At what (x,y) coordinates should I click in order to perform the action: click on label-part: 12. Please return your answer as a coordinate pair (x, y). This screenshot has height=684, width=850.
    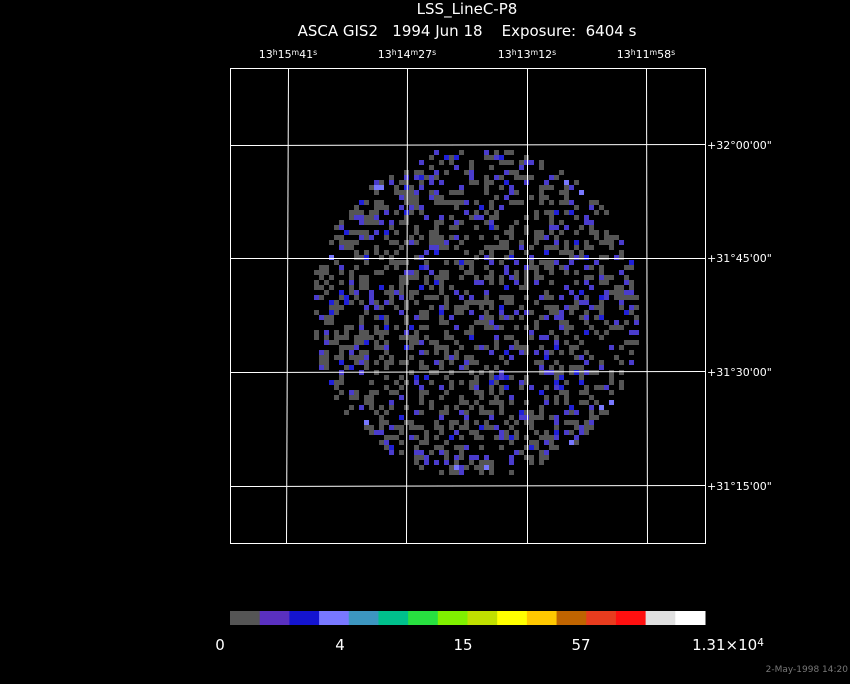
    Looking at the image, I should click on (545, 54).